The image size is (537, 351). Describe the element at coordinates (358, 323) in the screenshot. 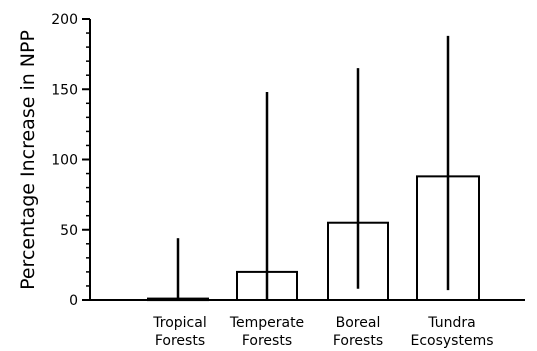

I see `x-category-label-line: Boreal` at that location.